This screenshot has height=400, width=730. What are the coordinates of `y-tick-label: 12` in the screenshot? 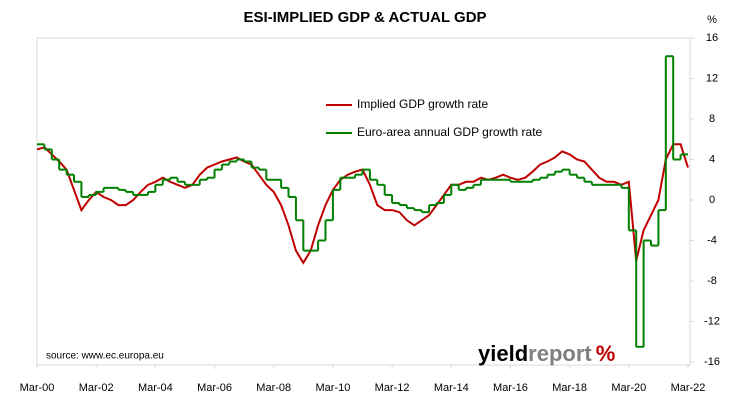 It's located at (712, 78).